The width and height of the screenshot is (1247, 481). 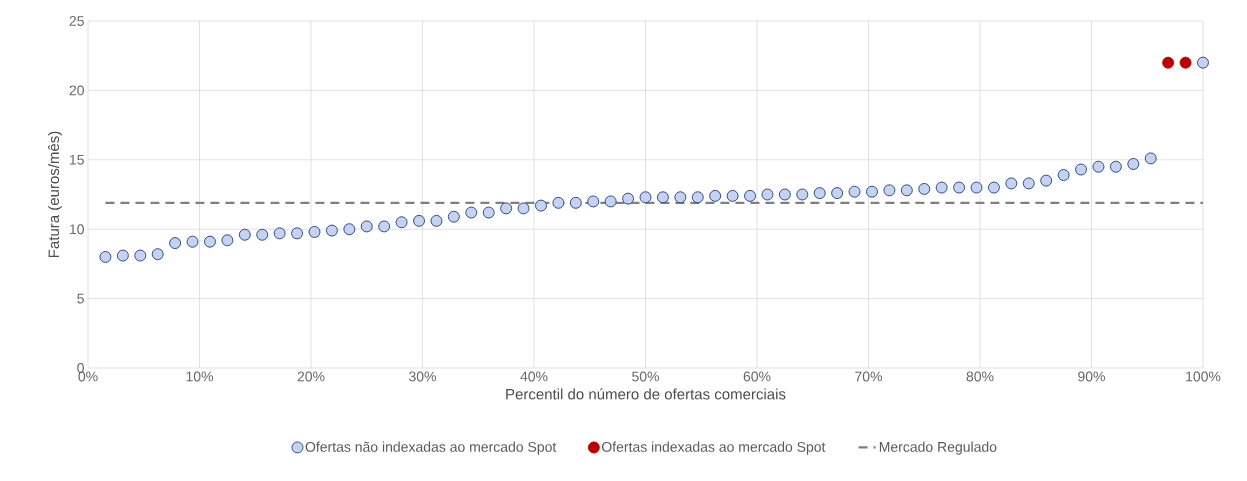 I want to click on y-axis-title: Fatura (euros/mês), so click(x=55, y=194).